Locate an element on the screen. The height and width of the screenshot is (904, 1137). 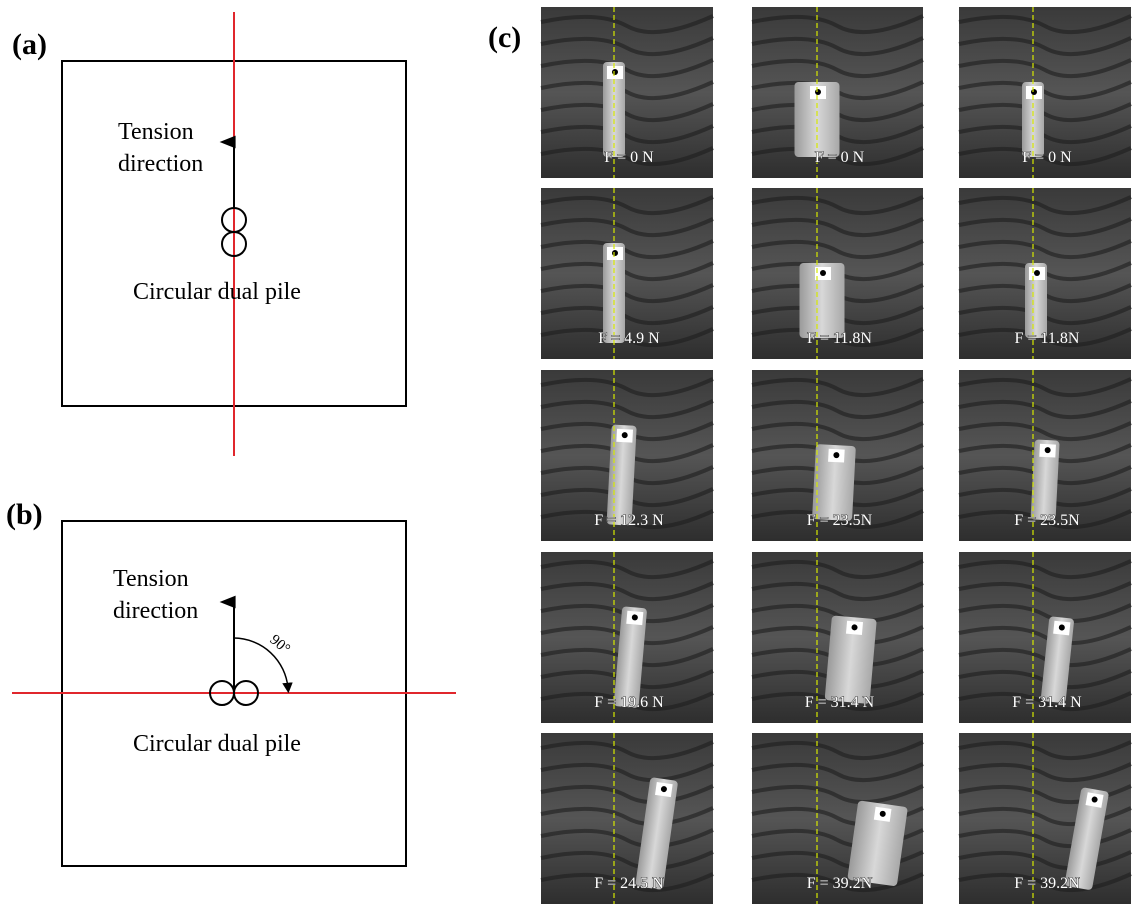
force-caption: F = 24.5 N is located at coordinates (629, 883).